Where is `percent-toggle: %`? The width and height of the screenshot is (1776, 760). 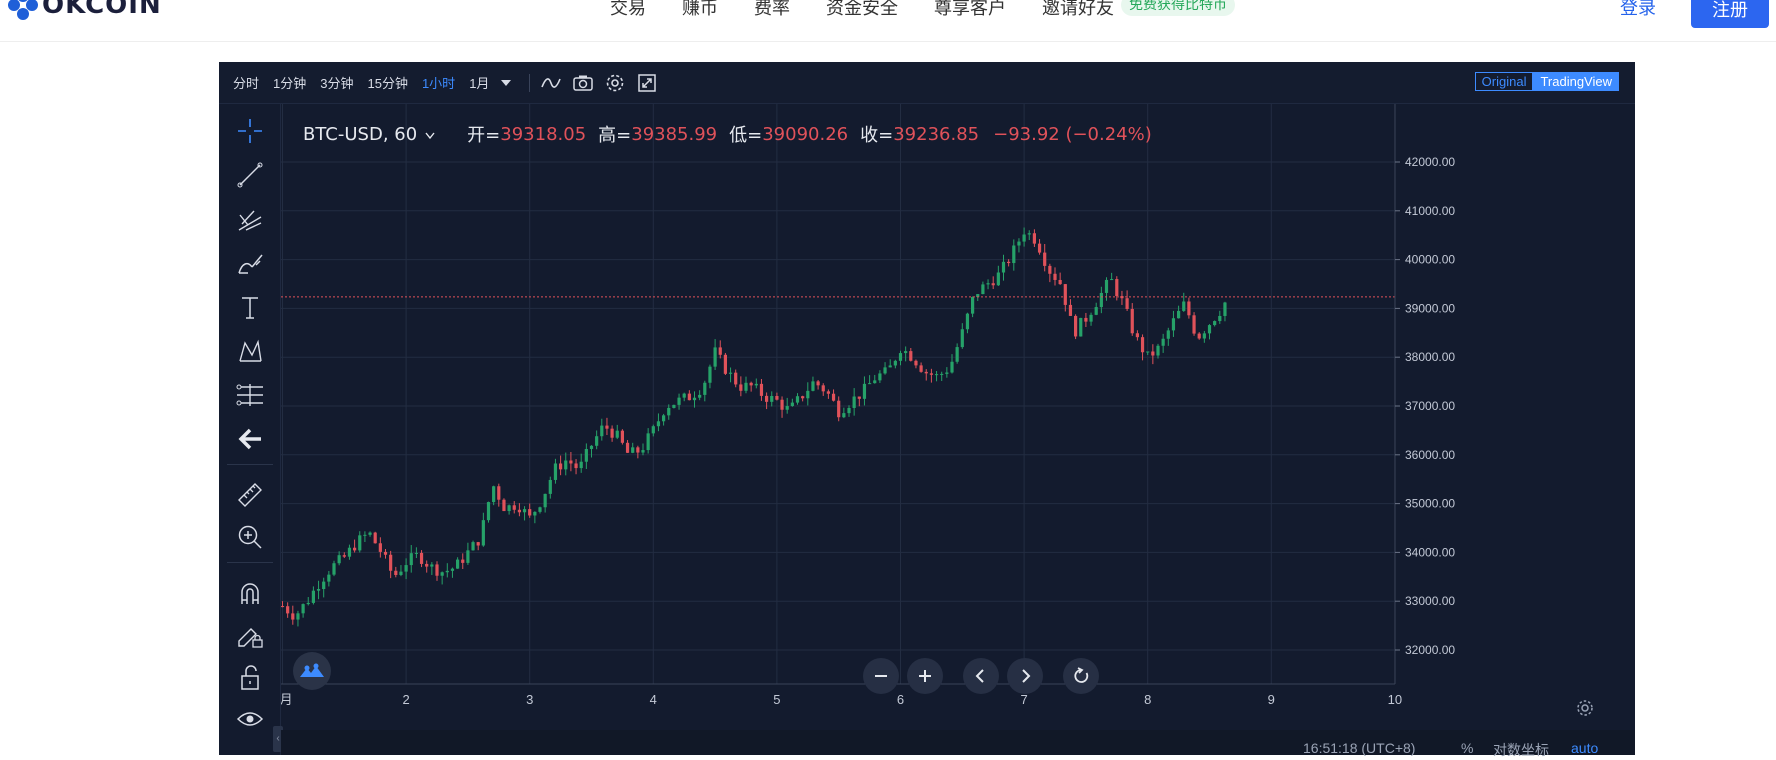 percent-toggle: % is located at coordinates (1467, 748).